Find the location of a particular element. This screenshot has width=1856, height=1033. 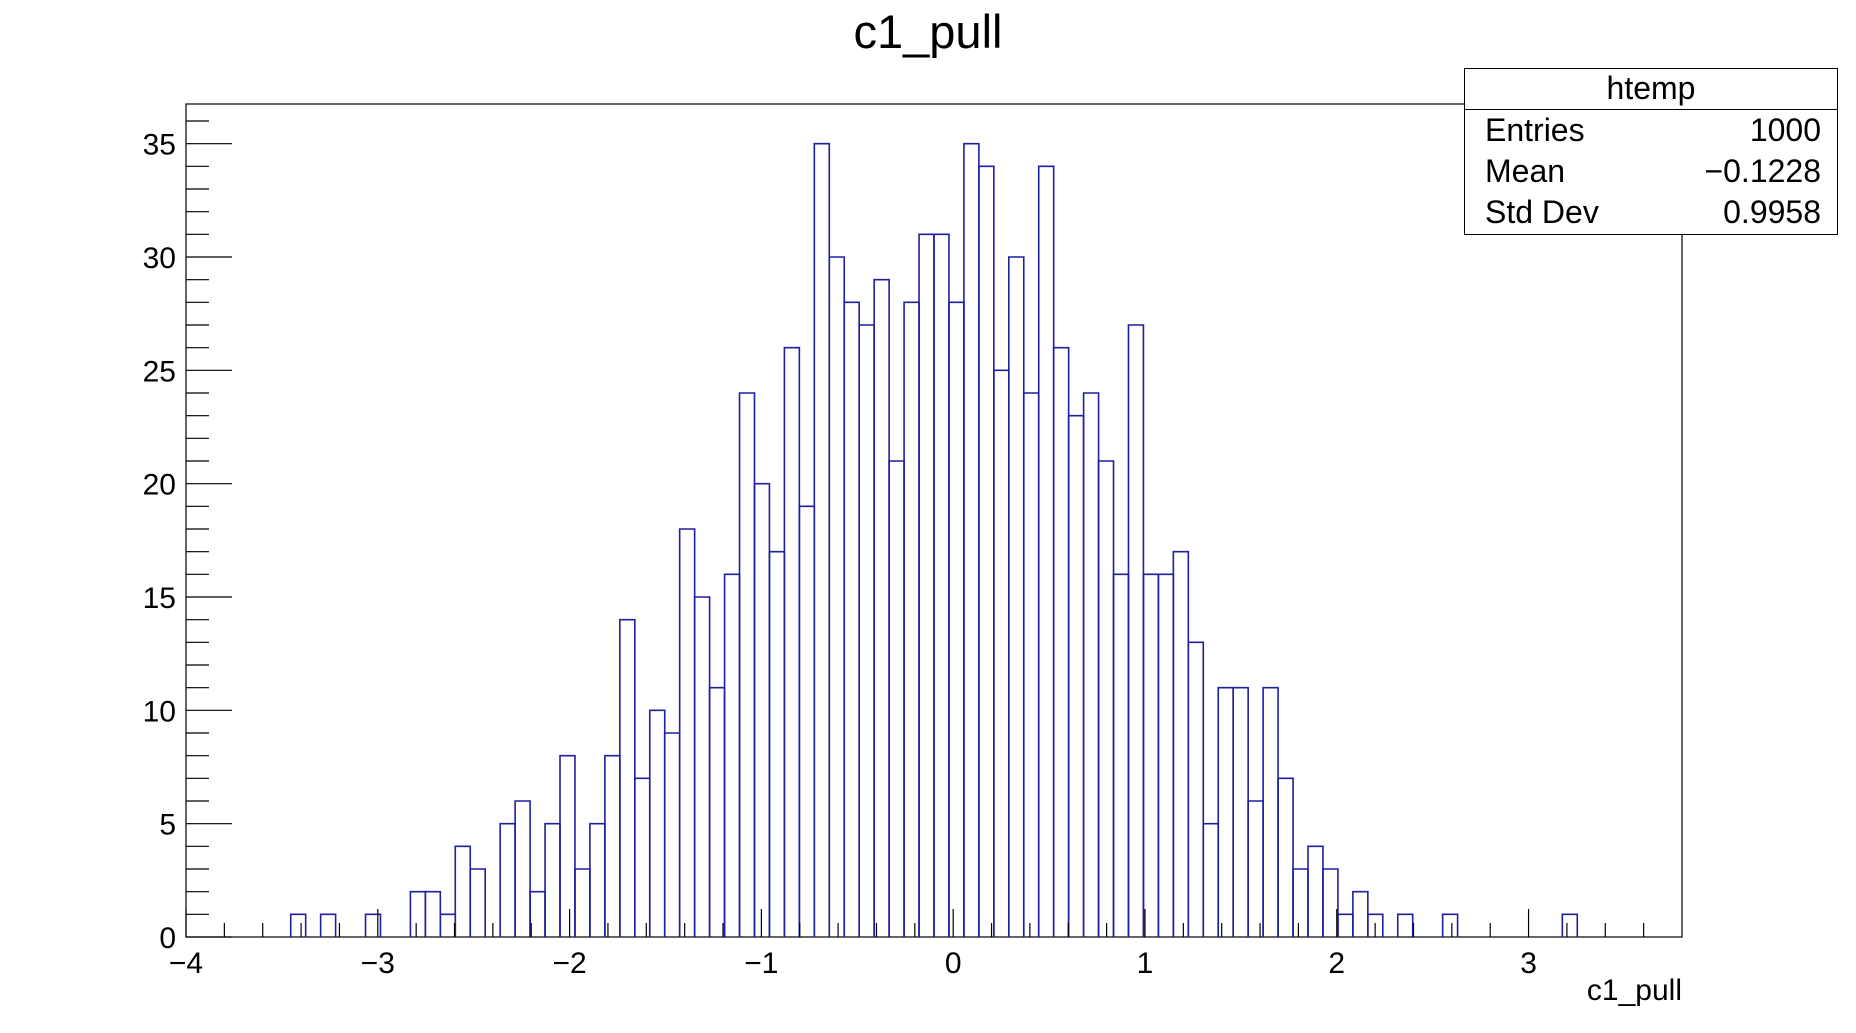

y-tick-label: 25 is located at coordinates (159, 371).